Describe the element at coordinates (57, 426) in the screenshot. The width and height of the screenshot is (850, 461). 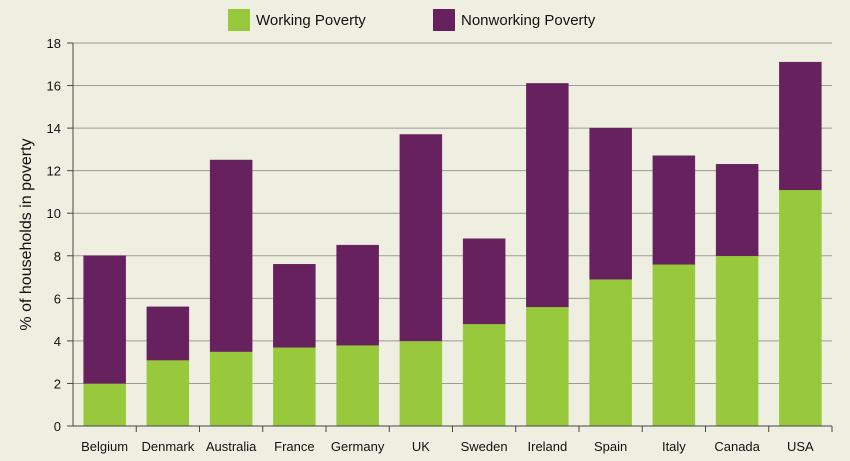
I see `y-tick-label: 0` at that location.